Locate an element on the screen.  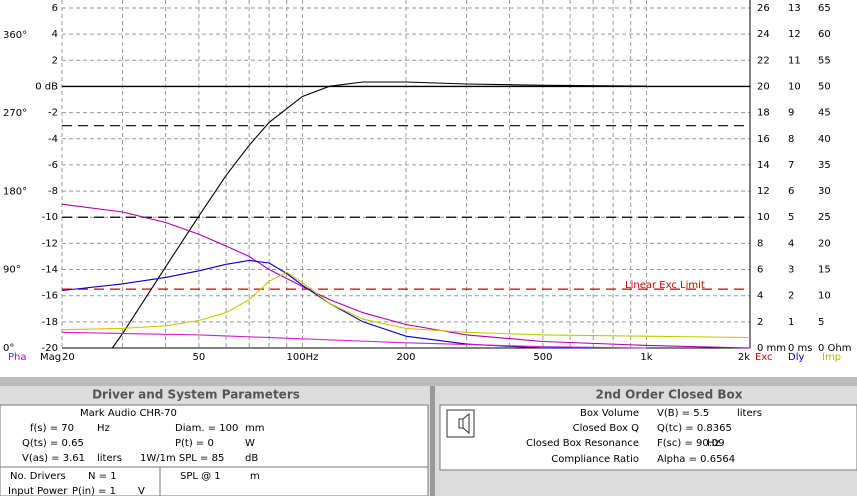
field: N = 1 is located at coordinates (102, 476).